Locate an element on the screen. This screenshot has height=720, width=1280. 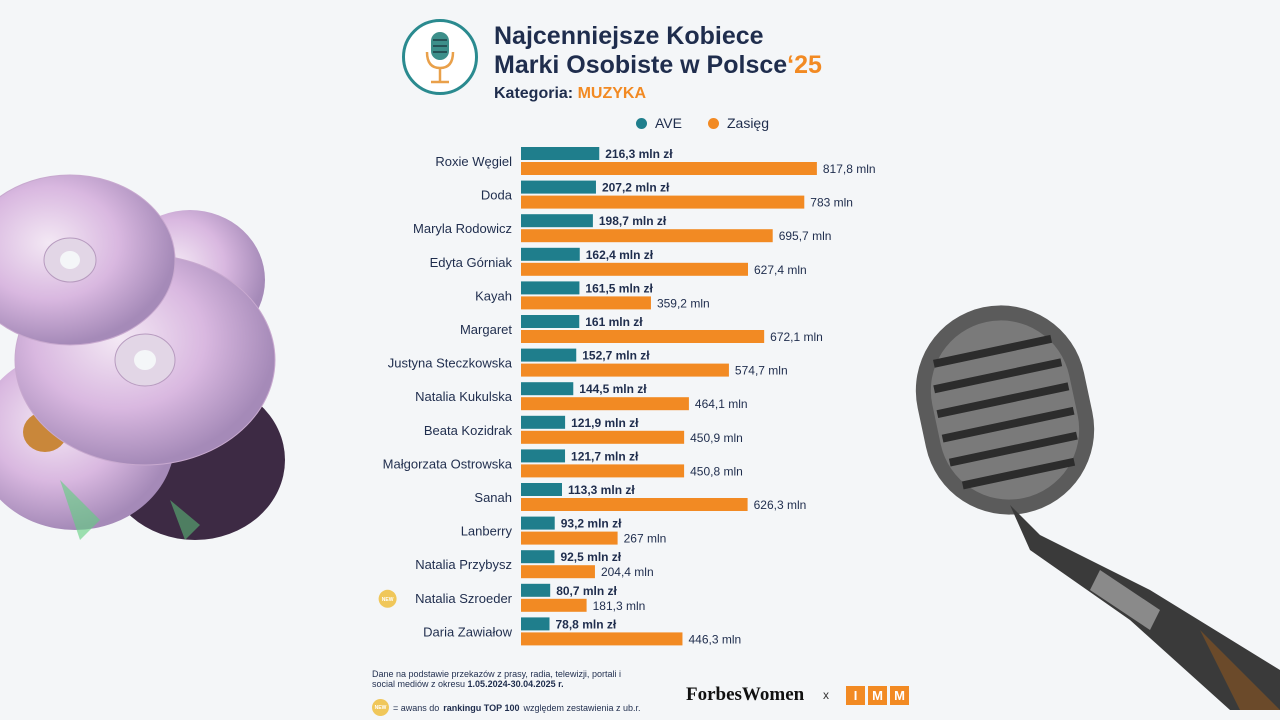
ave-value-label: 216,3 mln zł is located at coordinates (639, 154).